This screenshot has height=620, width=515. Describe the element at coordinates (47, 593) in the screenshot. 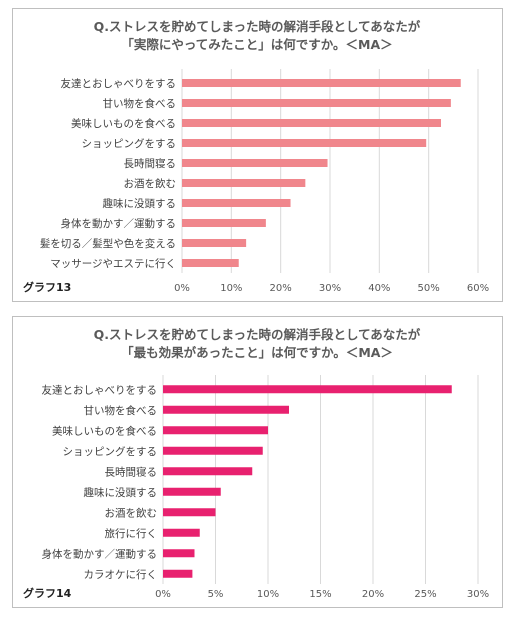

I see `graph-label: グラフ14` at that location.